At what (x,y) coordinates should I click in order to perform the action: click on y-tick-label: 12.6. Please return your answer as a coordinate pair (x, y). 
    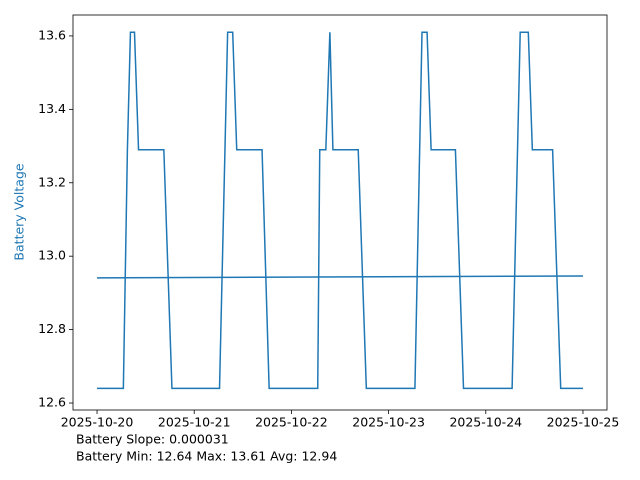
    Looking at the image, I should click on (52, 402).